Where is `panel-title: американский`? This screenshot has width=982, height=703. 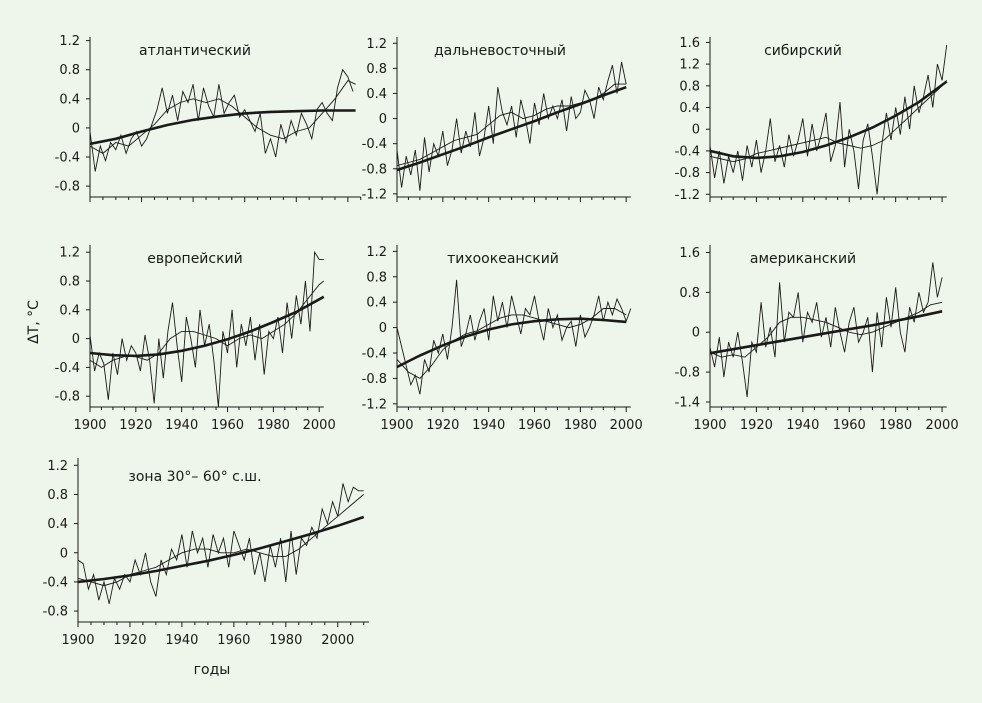 panel-title: американский is located at coordinates (803, 259).